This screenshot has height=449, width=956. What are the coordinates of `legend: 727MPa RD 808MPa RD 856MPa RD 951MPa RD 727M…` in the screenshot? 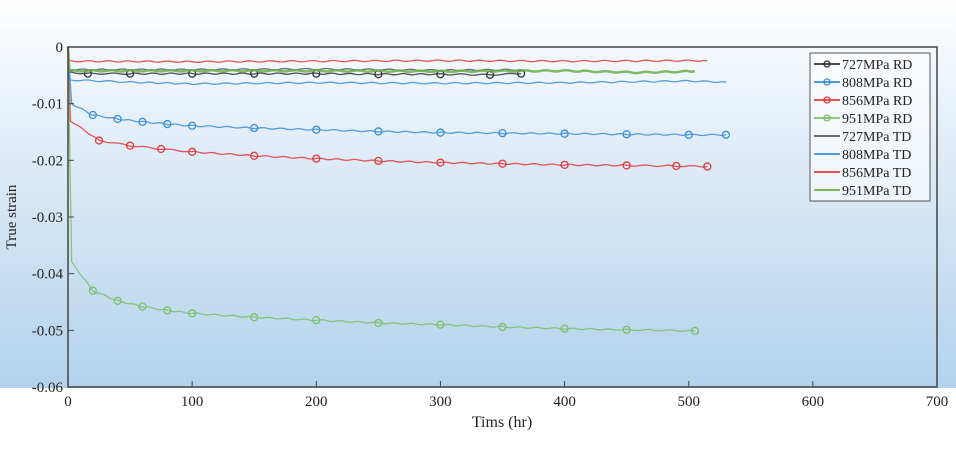 It's located at (870, 127).